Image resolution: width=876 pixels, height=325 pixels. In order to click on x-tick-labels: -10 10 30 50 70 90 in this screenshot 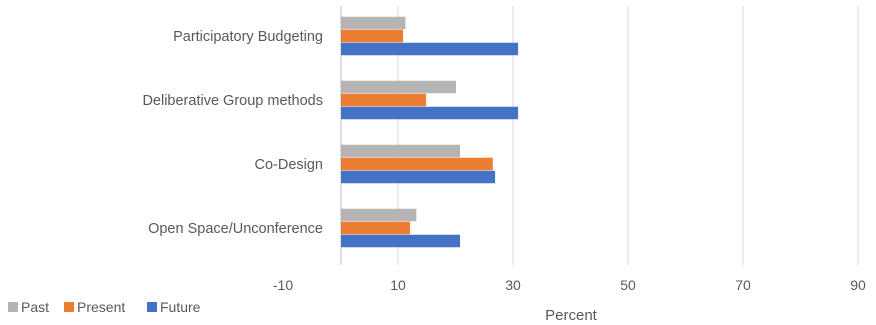, I will do `click(569, 285)`.